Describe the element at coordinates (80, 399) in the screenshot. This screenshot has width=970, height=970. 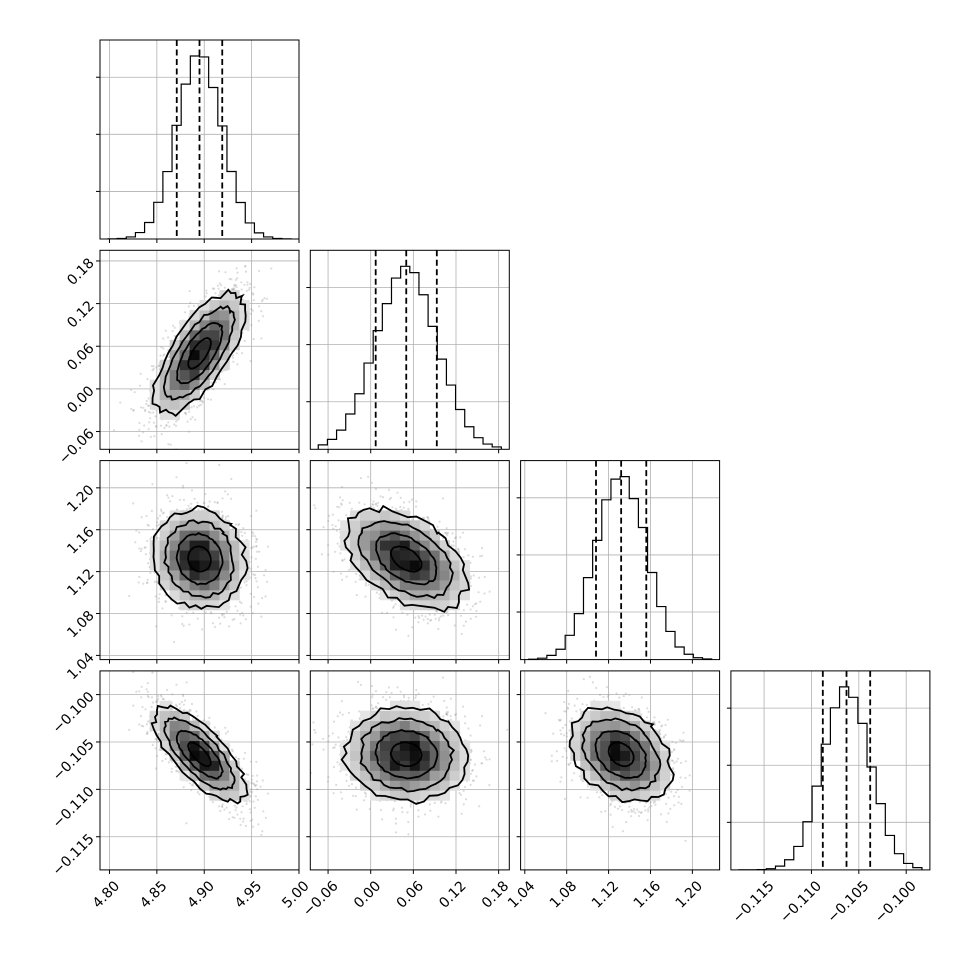
I see `tick-label-y: 0.00` at that location.